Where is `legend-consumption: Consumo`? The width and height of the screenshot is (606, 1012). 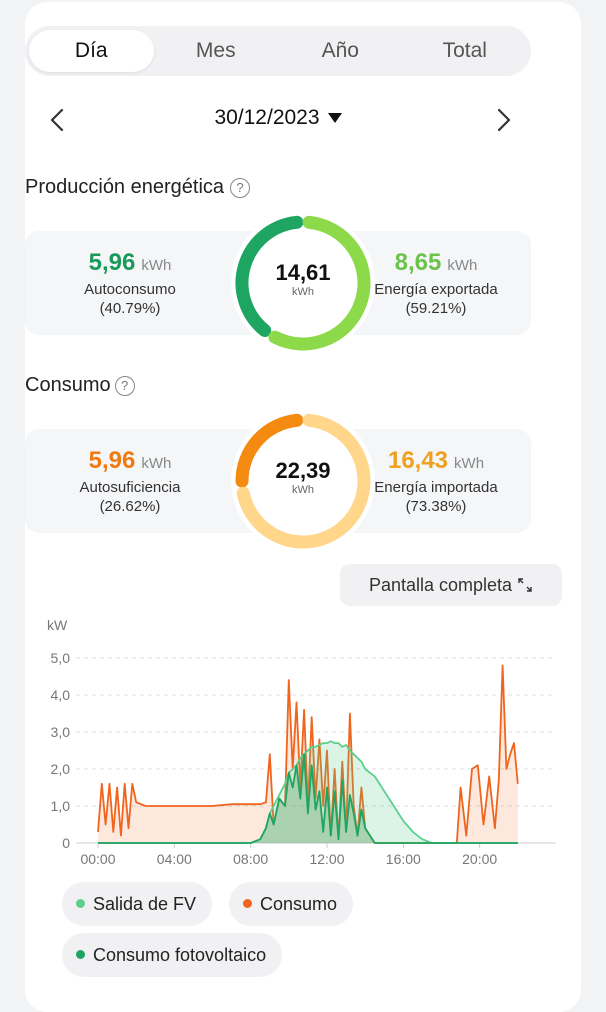
legend-consumption: Consumo is located at coordinates (291, 904).